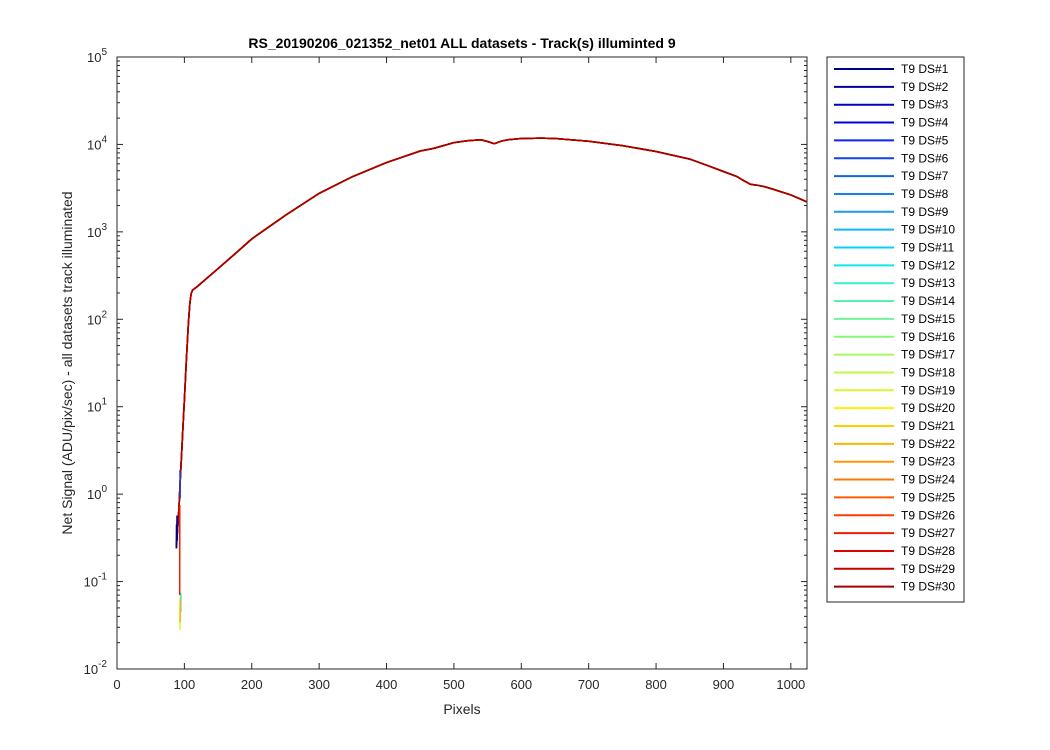  What do you see at coordinates (928, 569) in the screenshot?
I see `legend-label: T9 DS#29` at bounding box center [928, 569].